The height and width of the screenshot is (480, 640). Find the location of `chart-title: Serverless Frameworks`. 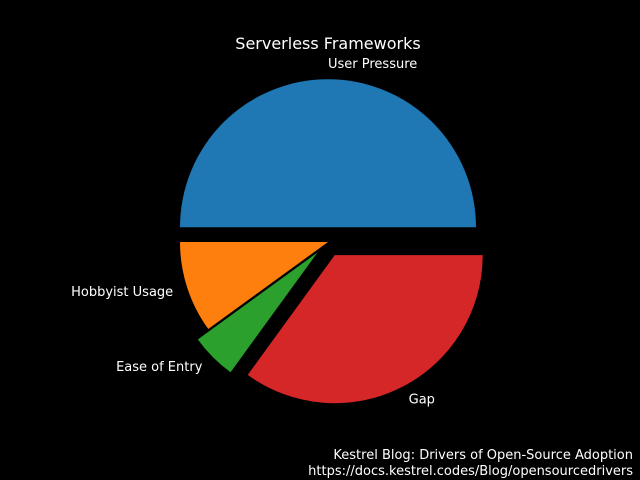

chart-title: Serverless Frameworks is located at coordinates (327, 43).